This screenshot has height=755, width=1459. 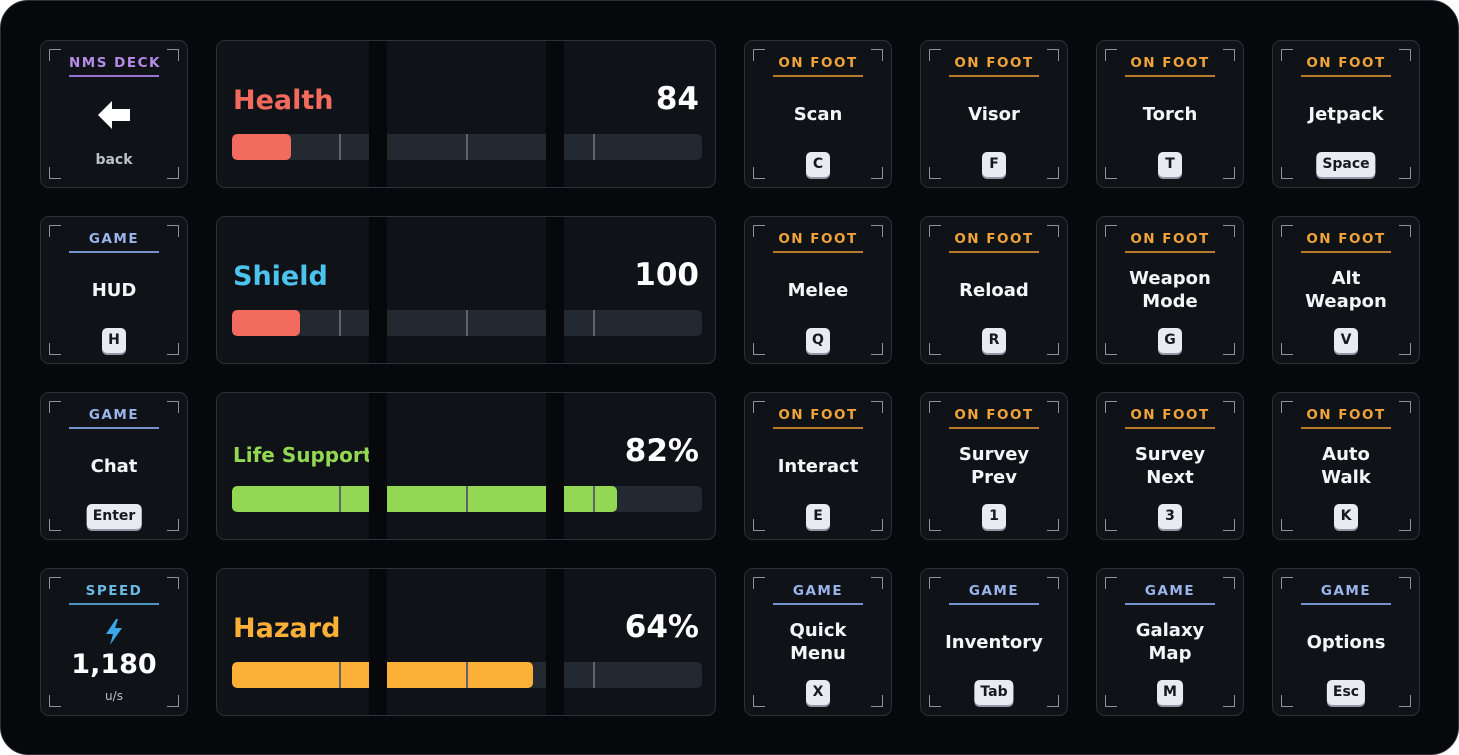 I want to click on action-key: GAME Galaxy Map M, so click(x=1170, y=642).